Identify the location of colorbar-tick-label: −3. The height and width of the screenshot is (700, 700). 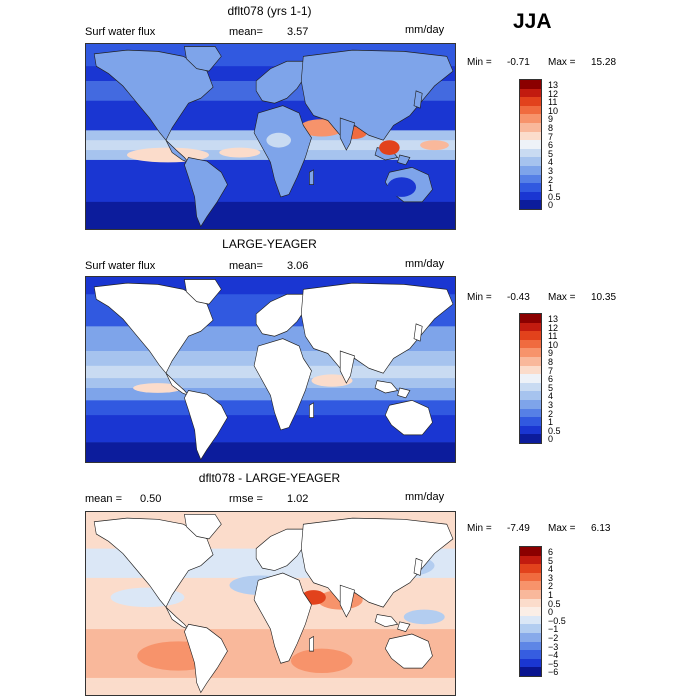
(553, 646).